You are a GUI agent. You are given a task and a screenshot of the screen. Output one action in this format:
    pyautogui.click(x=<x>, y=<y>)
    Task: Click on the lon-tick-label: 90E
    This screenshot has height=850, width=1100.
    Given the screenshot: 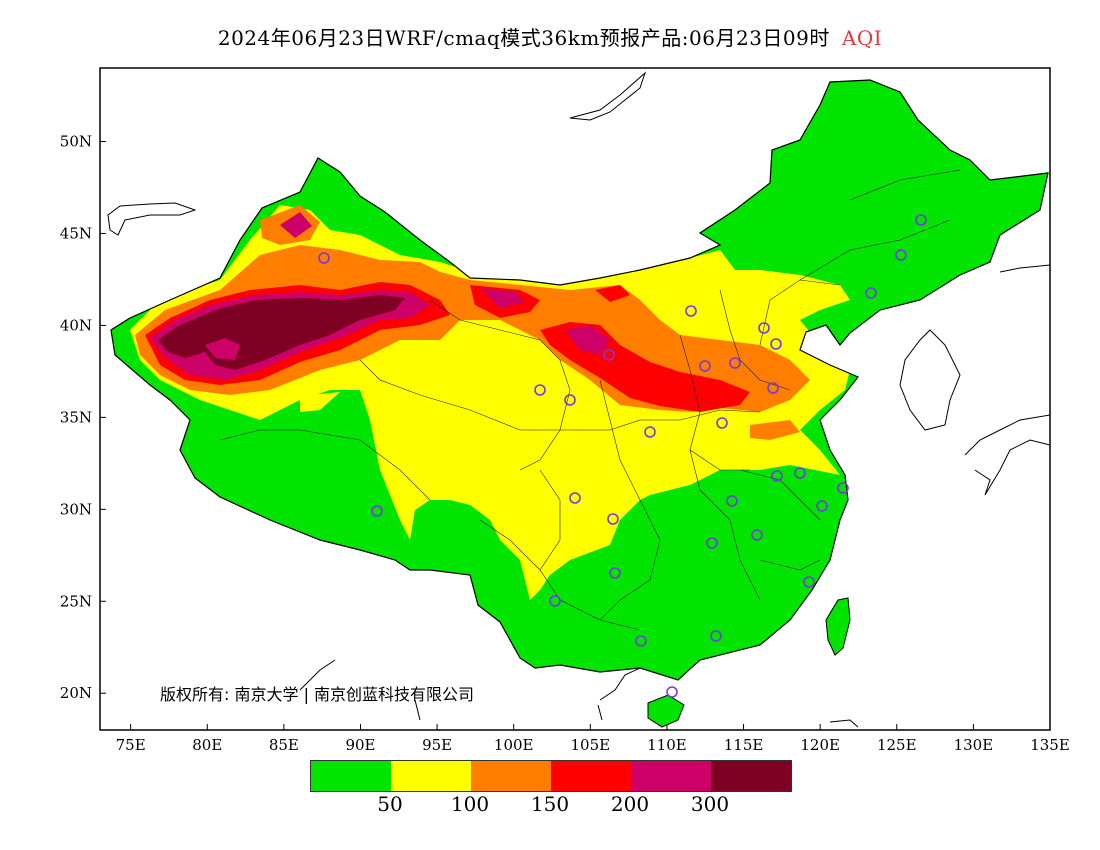 What is the action you would take?
    pyautogui.click(x=360, y=745)
    